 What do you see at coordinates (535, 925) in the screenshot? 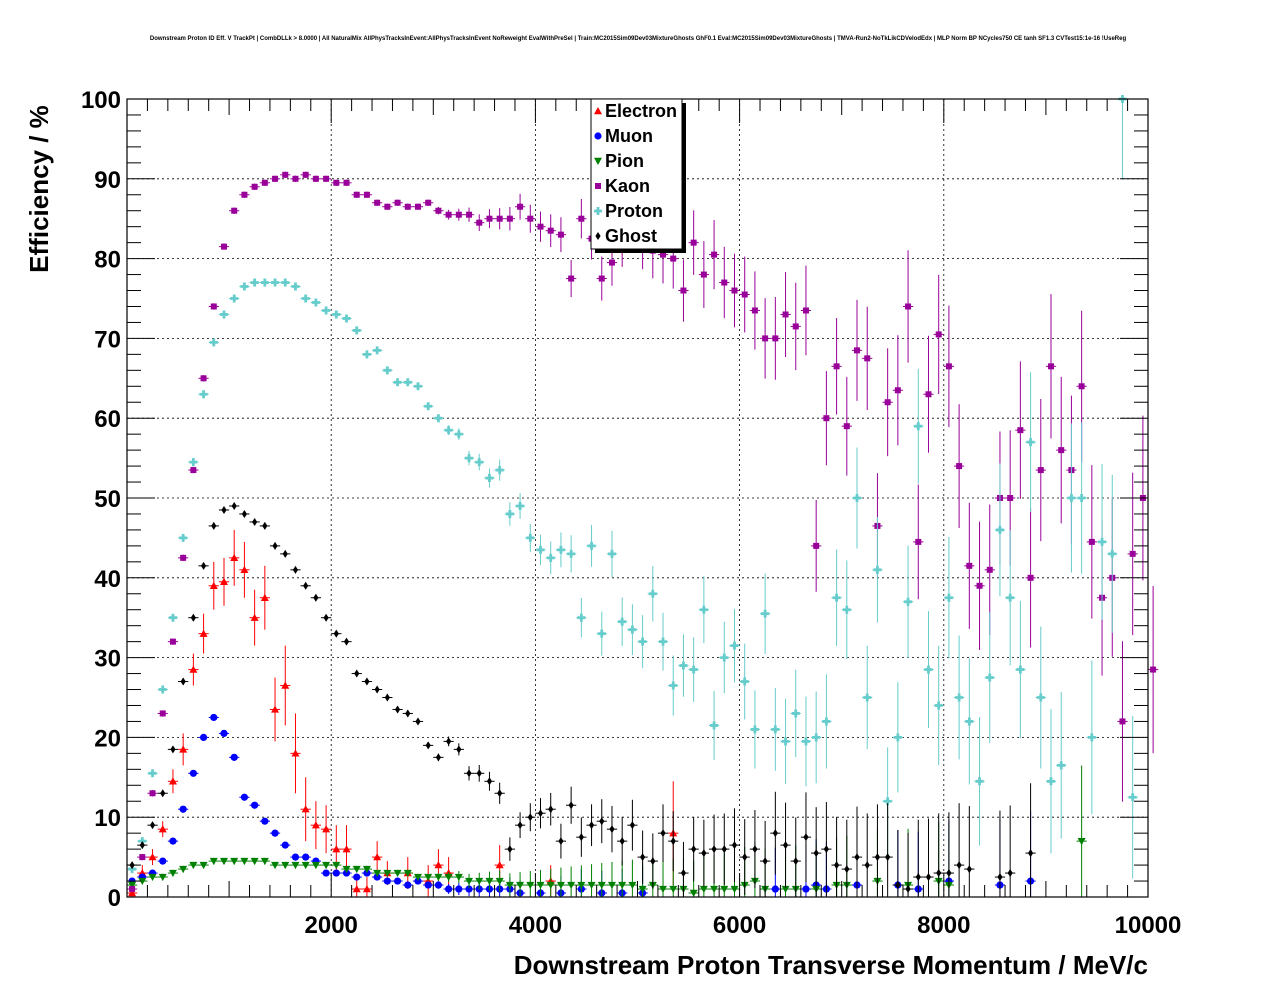
I see `x-tick-label: 4000` at bounding box center [535, 925].